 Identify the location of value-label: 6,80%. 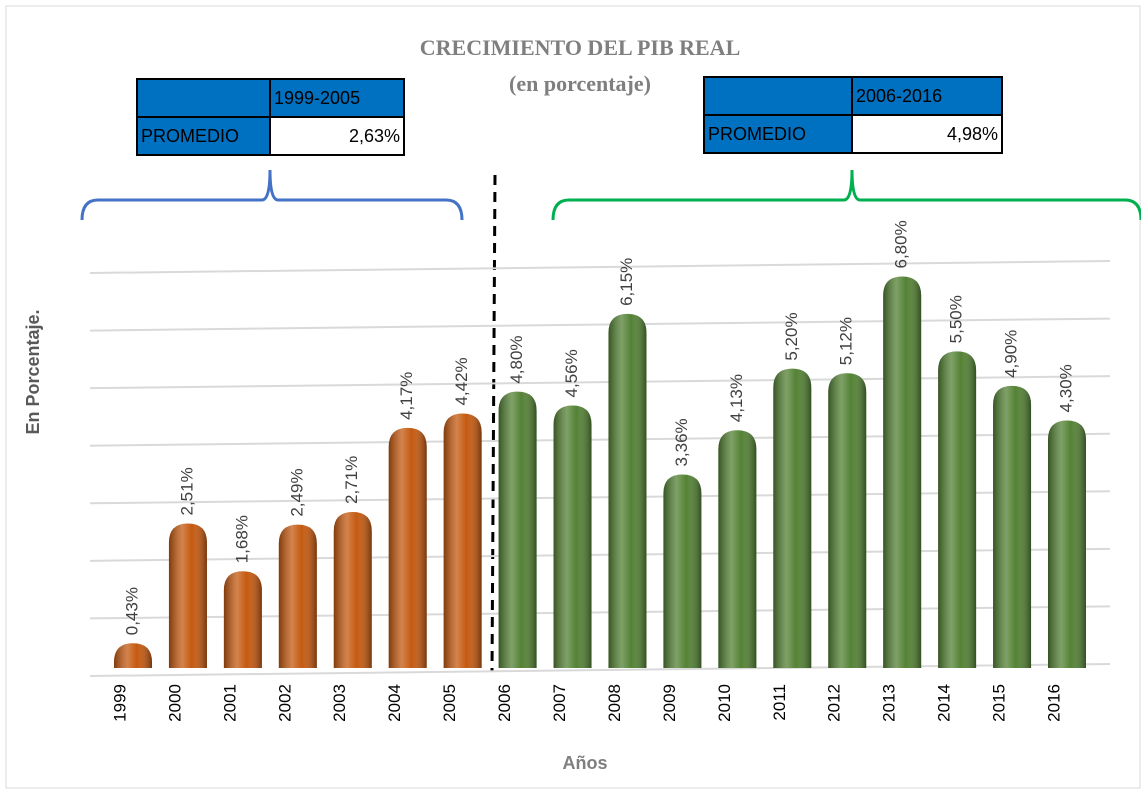
(901, 244).